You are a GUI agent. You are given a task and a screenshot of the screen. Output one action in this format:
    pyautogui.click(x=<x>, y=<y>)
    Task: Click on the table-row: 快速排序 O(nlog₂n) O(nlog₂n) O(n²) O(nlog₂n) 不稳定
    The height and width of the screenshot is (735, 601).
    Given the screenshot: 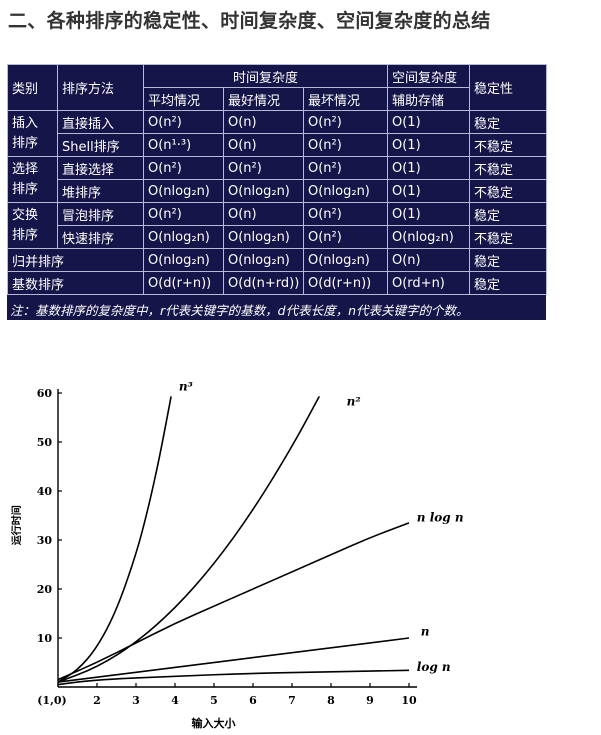 What is the action you would take?
    pyautogui.click(x=277, y=237)
    